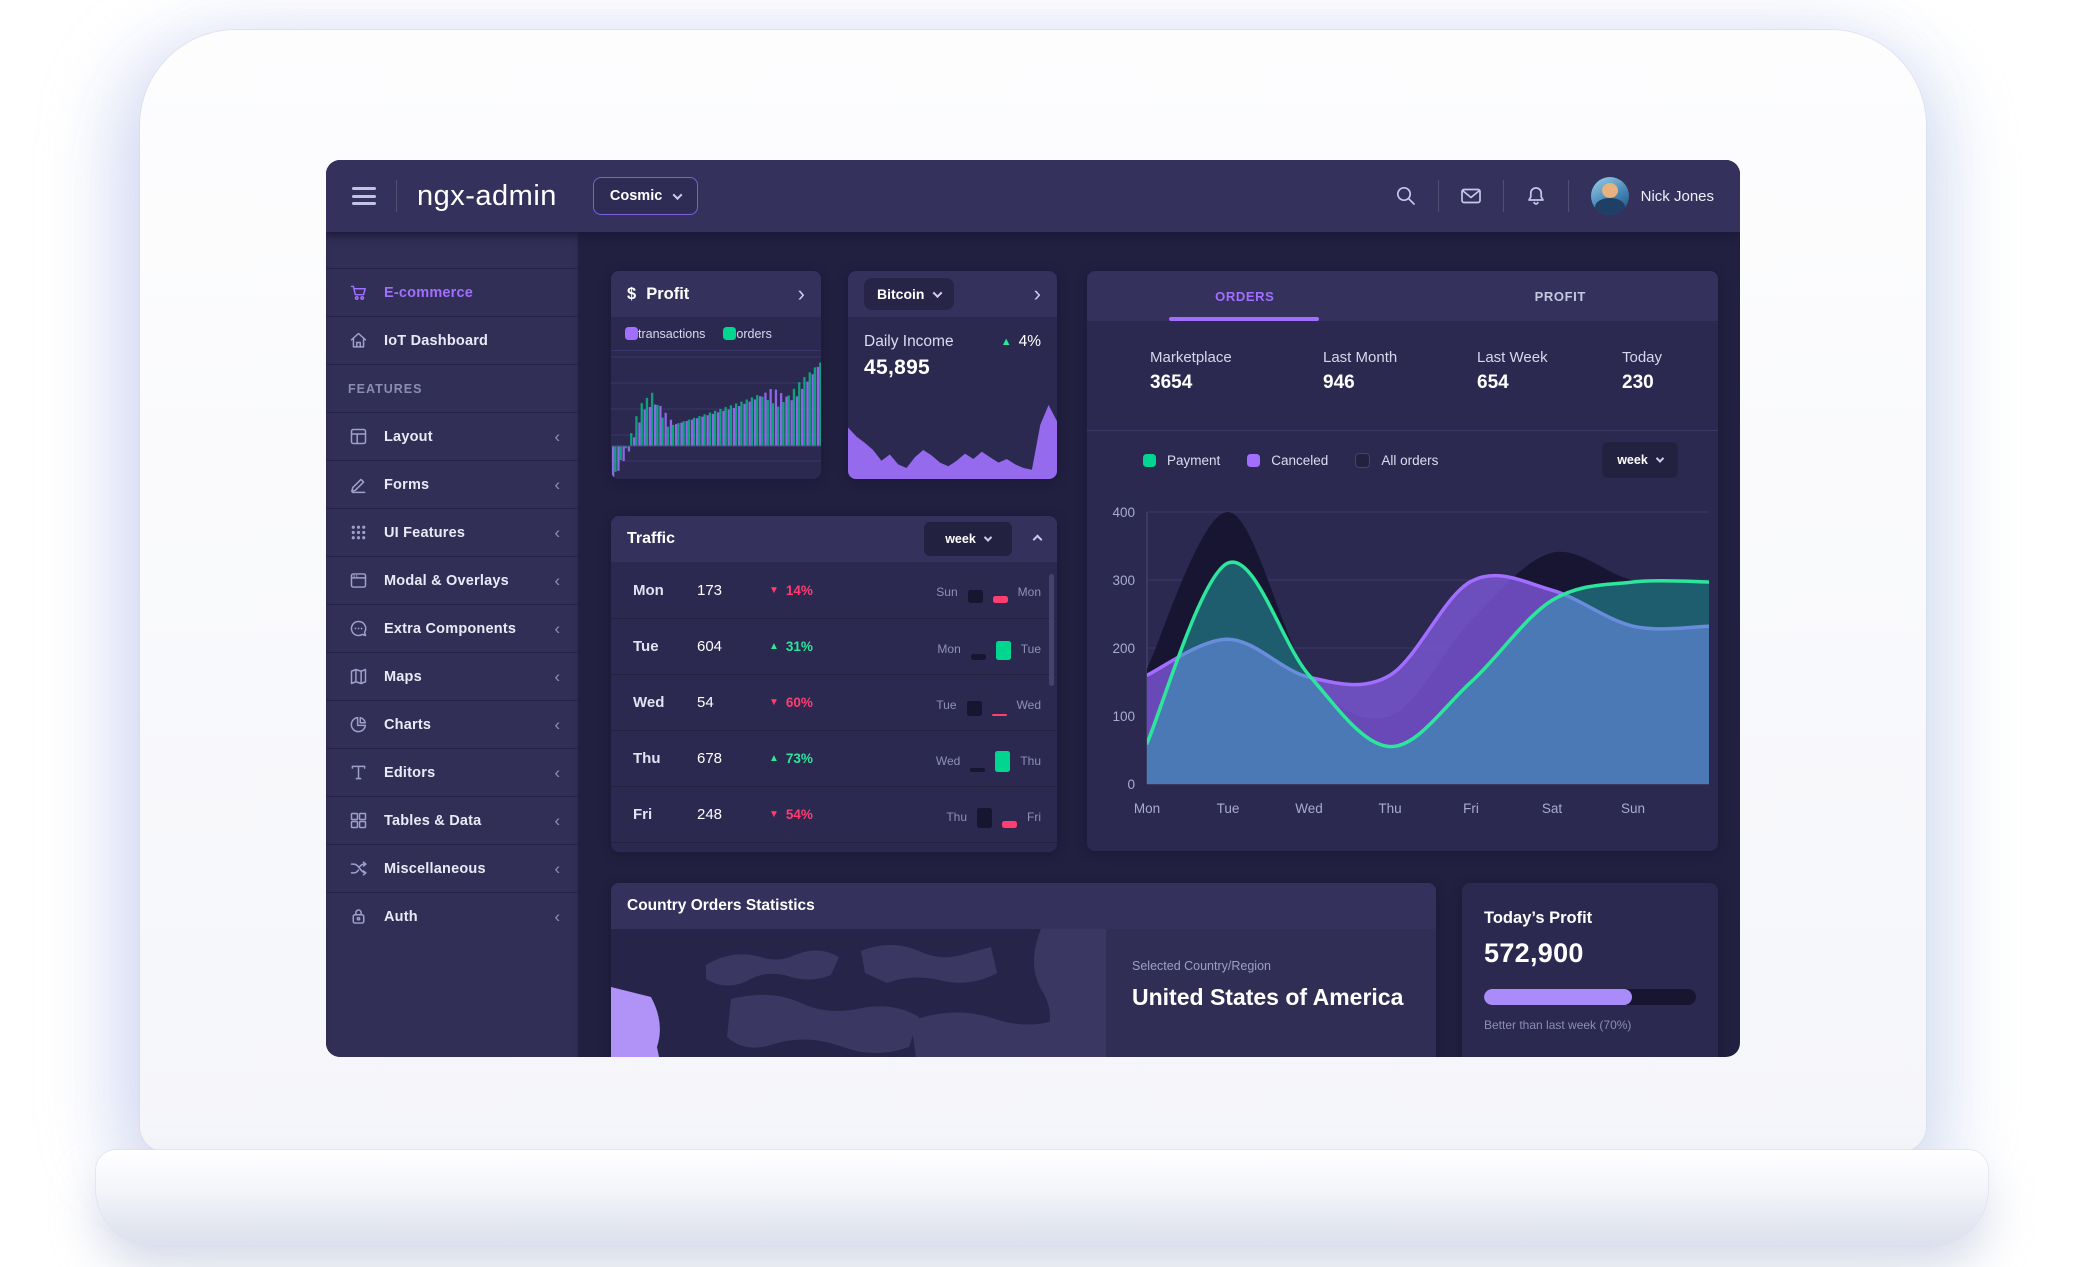  What do you see at coordinates (710, 646) in the screenshot?
I see `traffic-value: 604` at bounding box center [710, 646].